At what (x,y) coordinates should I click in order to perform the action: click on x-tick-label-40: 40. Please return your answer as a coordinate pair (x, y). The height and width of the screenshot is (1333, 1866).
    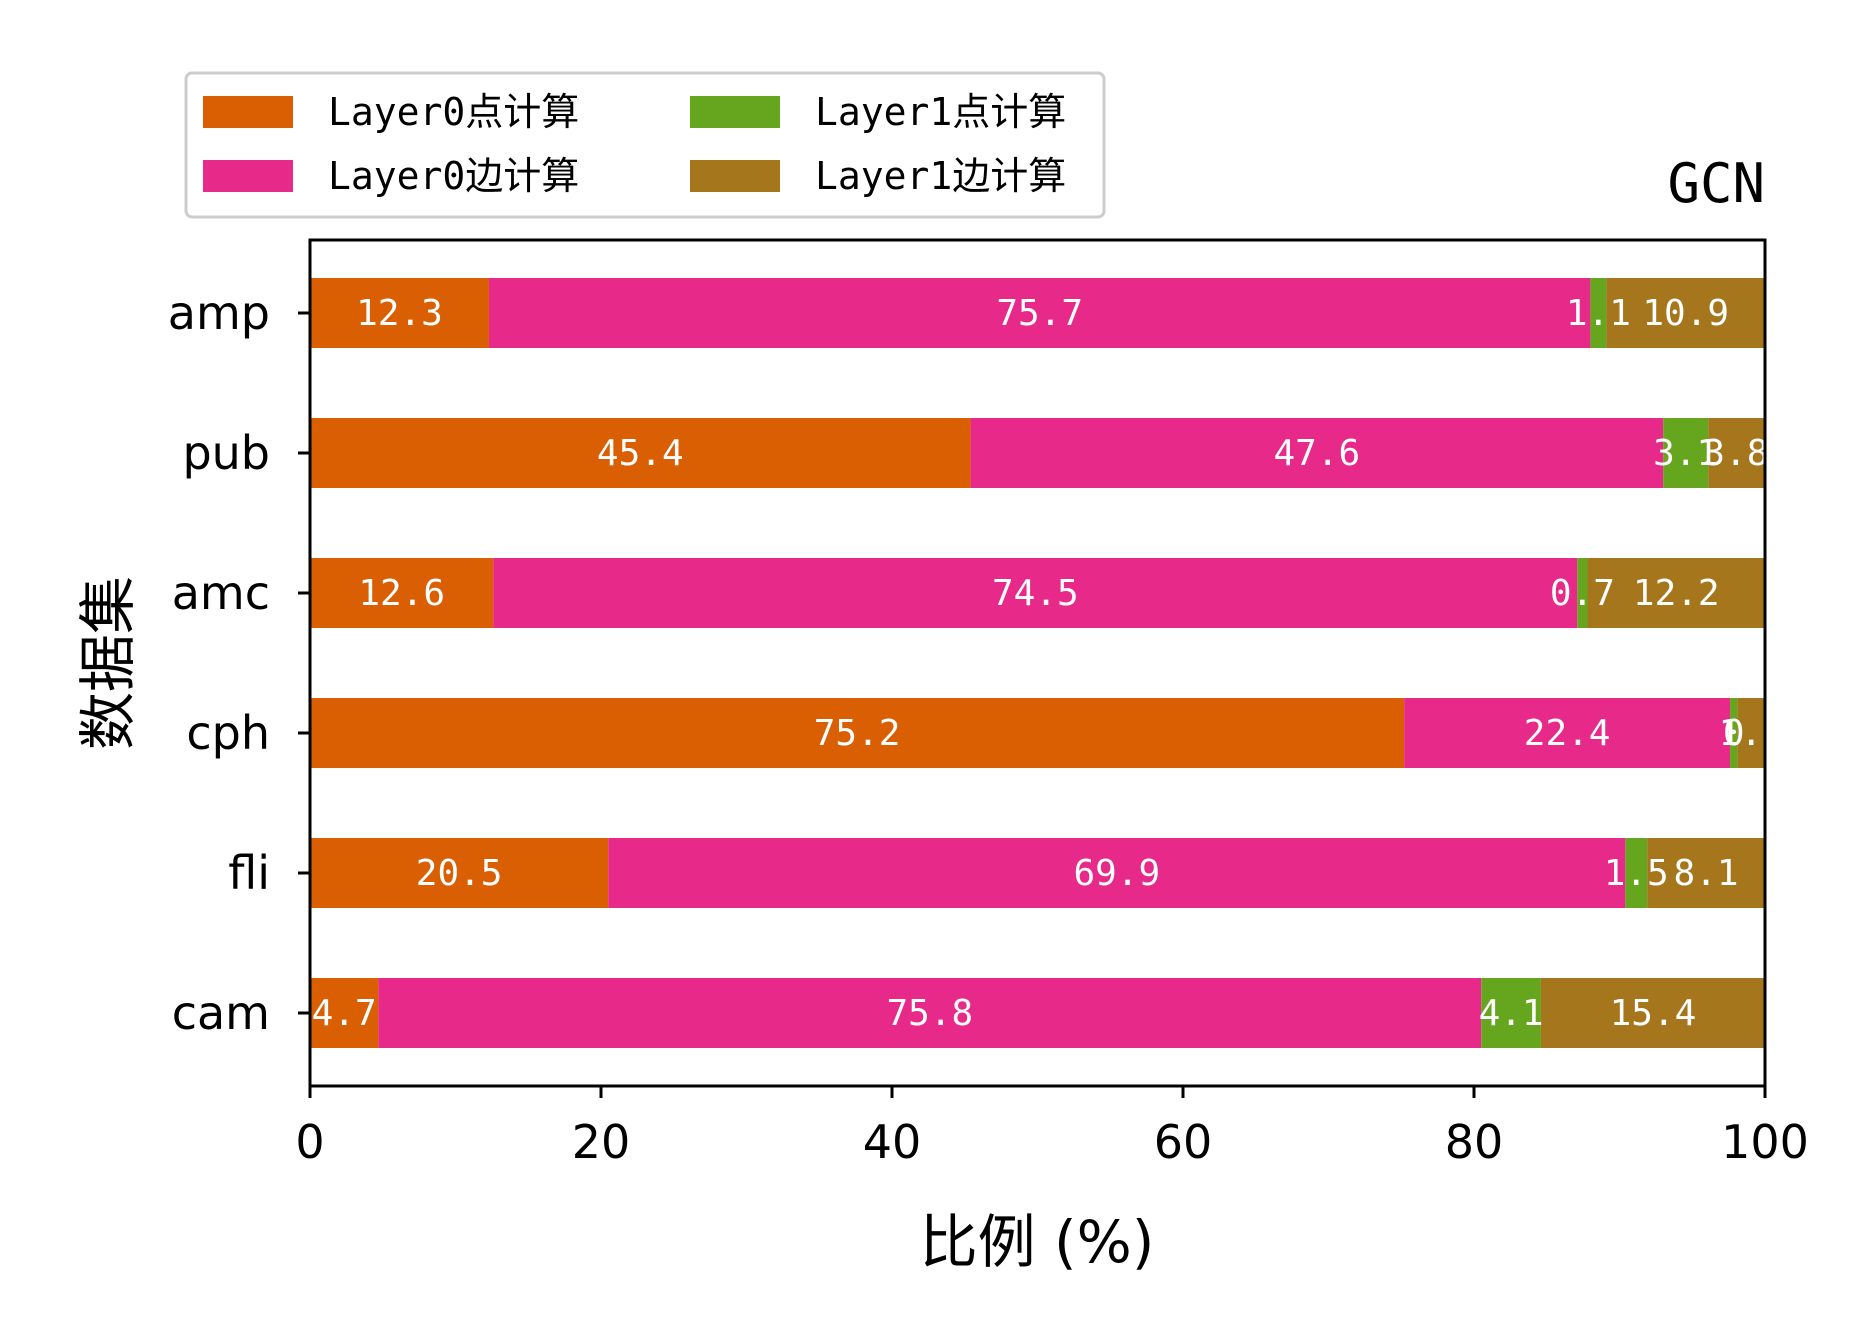
    Looking at the image, I should click on (892, 1142).